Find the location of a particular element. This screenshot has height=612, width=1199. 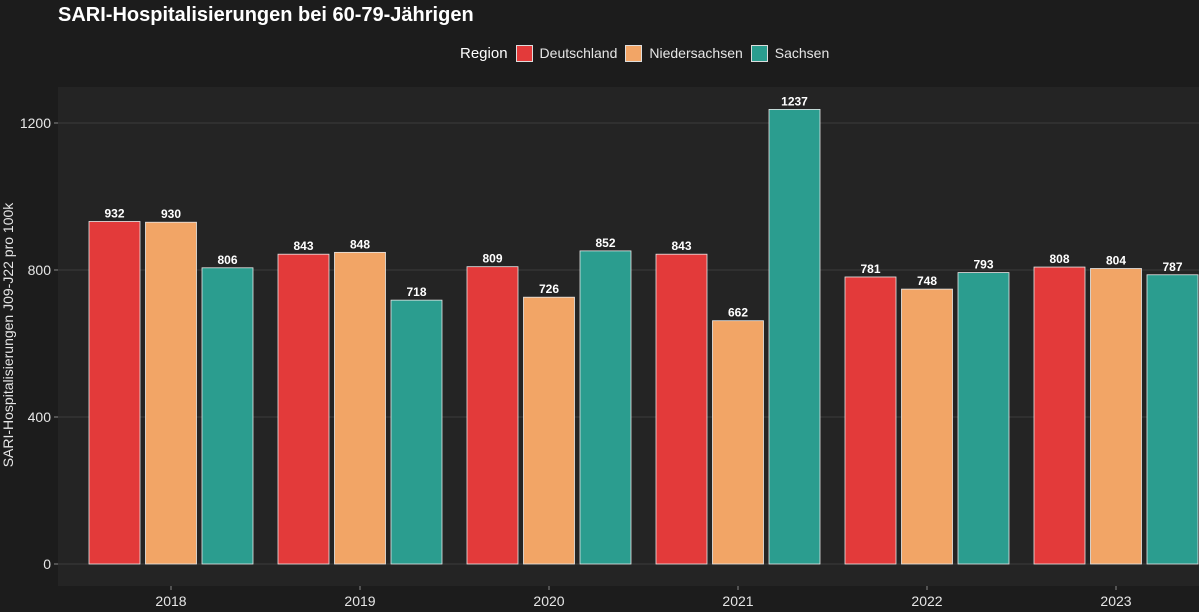

bar-sachsen-2019 is located at coordinates (416, 432).